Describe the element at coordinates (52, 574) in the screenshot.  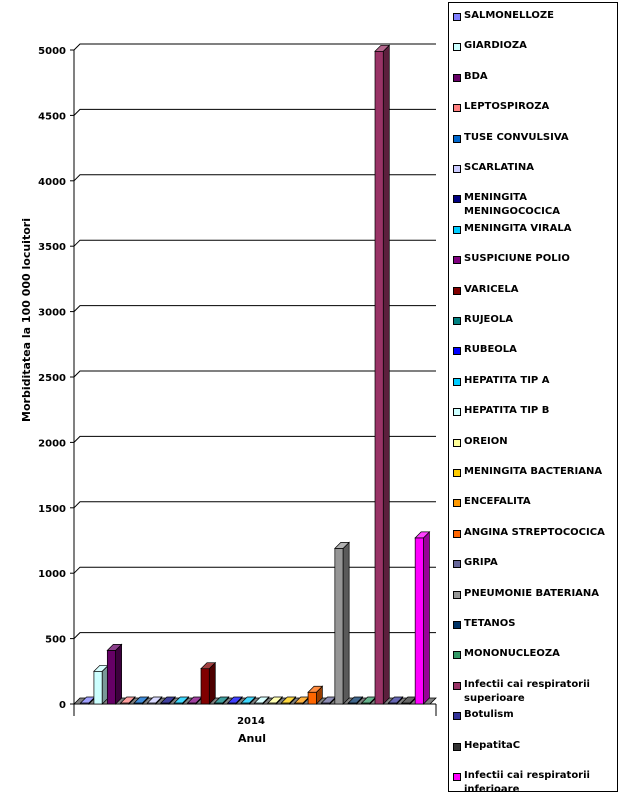
I see `y-tick-label: 1000` at that location.